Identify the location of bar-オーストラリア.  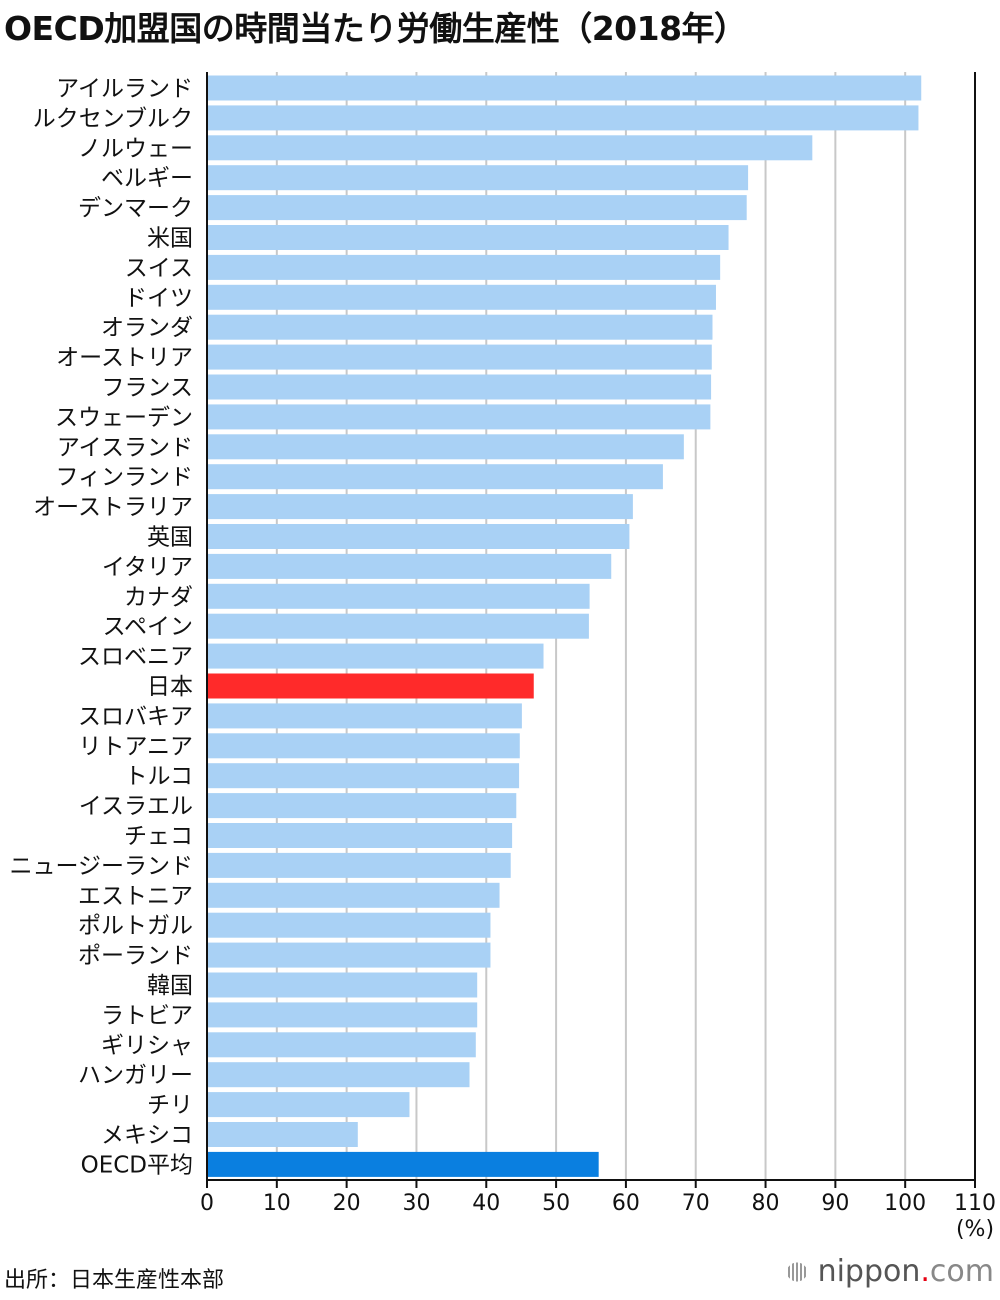
(420, 507).